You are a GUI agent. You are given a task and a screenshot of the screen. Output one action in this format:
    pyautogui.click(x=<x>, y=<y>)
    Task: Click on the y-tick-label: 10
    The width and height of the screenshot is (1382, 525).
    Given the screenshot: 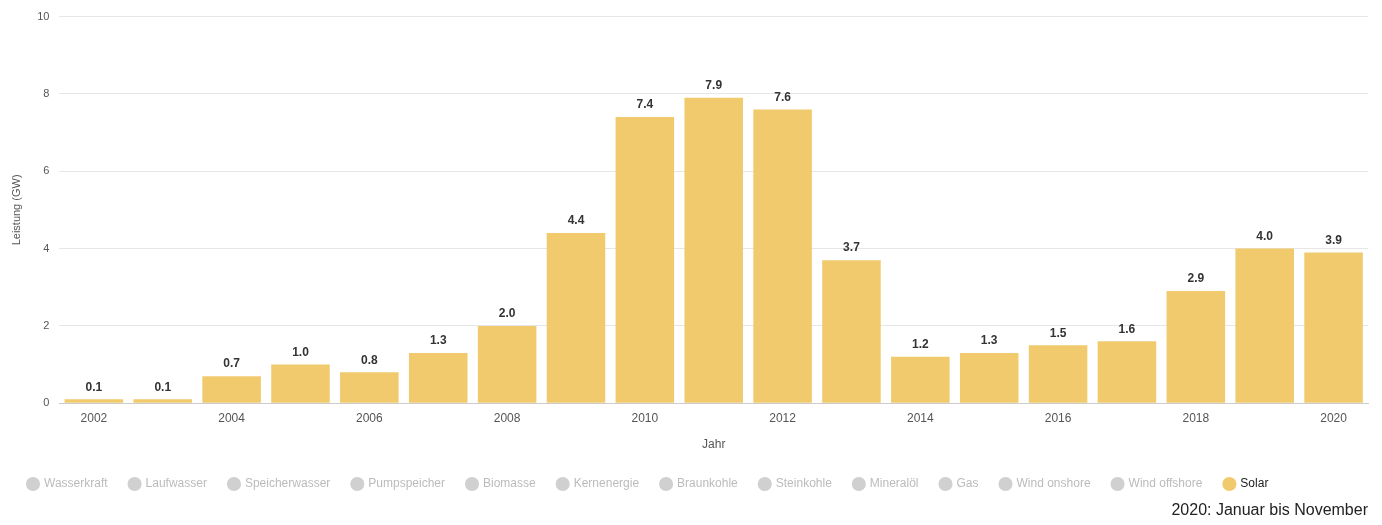 What is the action you would take?
    pyautogui.click(x=43, y=15)
    